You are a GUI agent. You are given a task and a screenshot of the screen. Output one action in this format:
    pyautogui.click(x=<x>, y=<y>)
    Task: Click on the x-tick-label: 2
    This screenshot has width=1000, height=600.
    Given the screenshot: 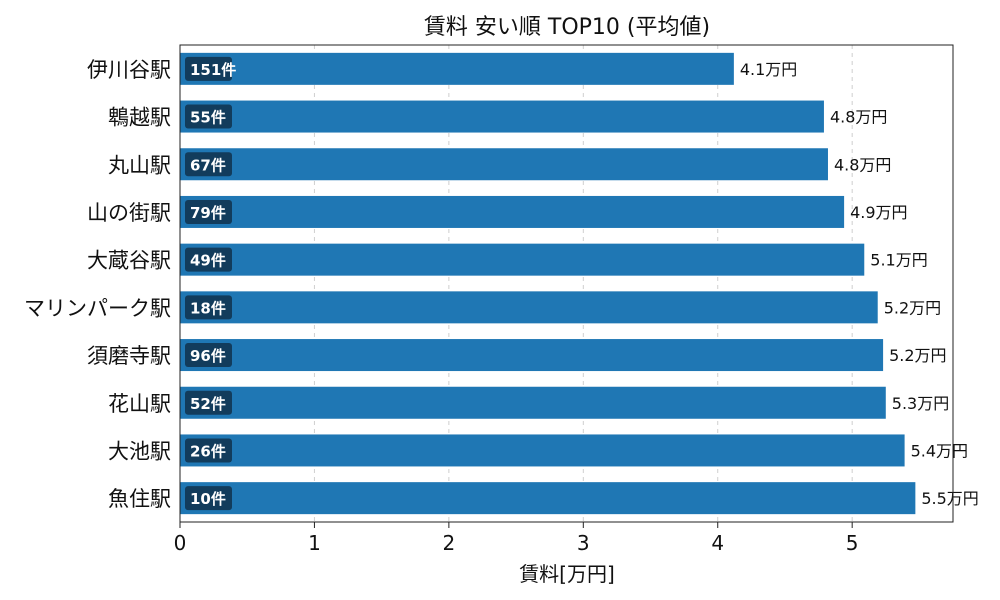 What is the action you would take?
    pyautogui.click(x=449, y=543)
    